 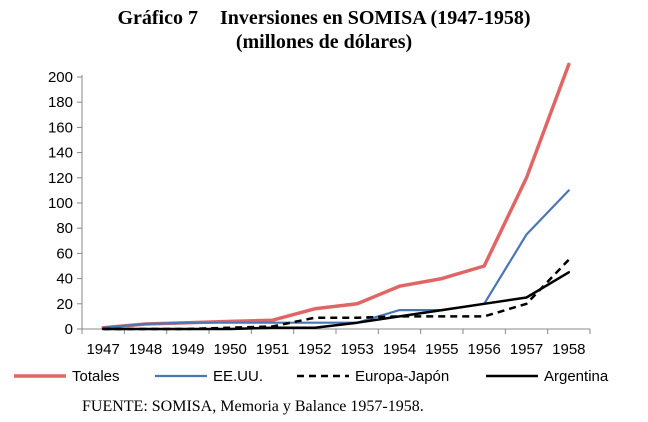 I want to click on y-tick-label: 0, so click(x=69, y=329).